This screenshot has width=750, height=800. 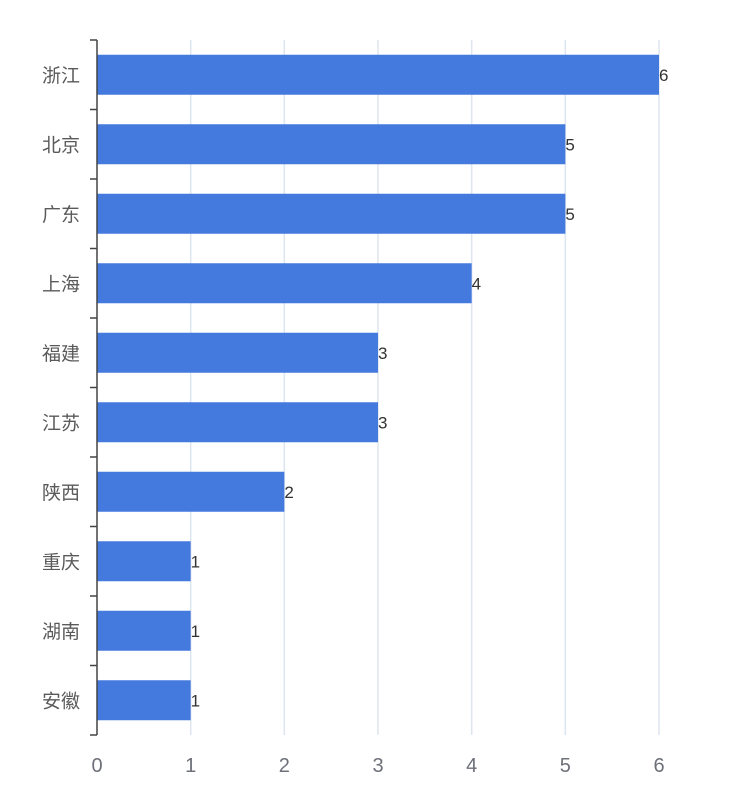 I want to click on bar-value-label: 2, so click(x=288, y=492).